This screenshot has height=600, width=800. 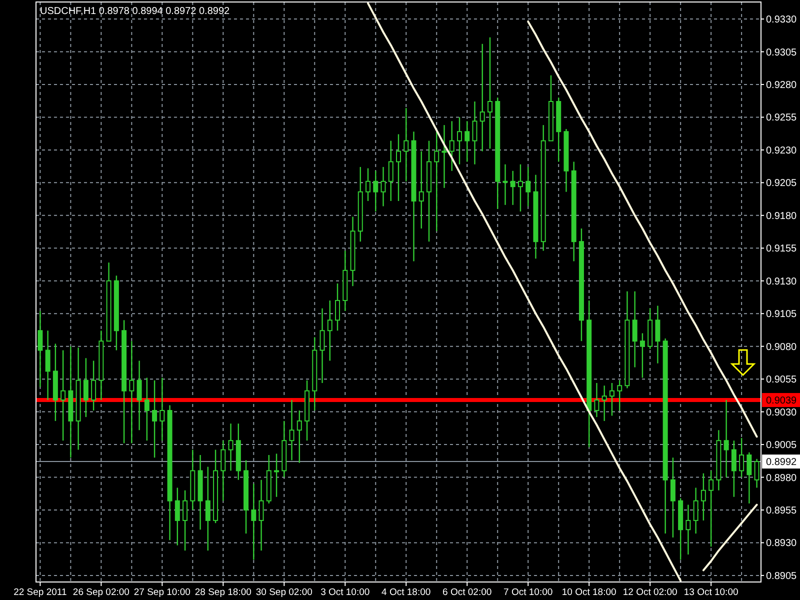 I want to click on y-tick-label: 0.9205, so click(x=782, y=184).